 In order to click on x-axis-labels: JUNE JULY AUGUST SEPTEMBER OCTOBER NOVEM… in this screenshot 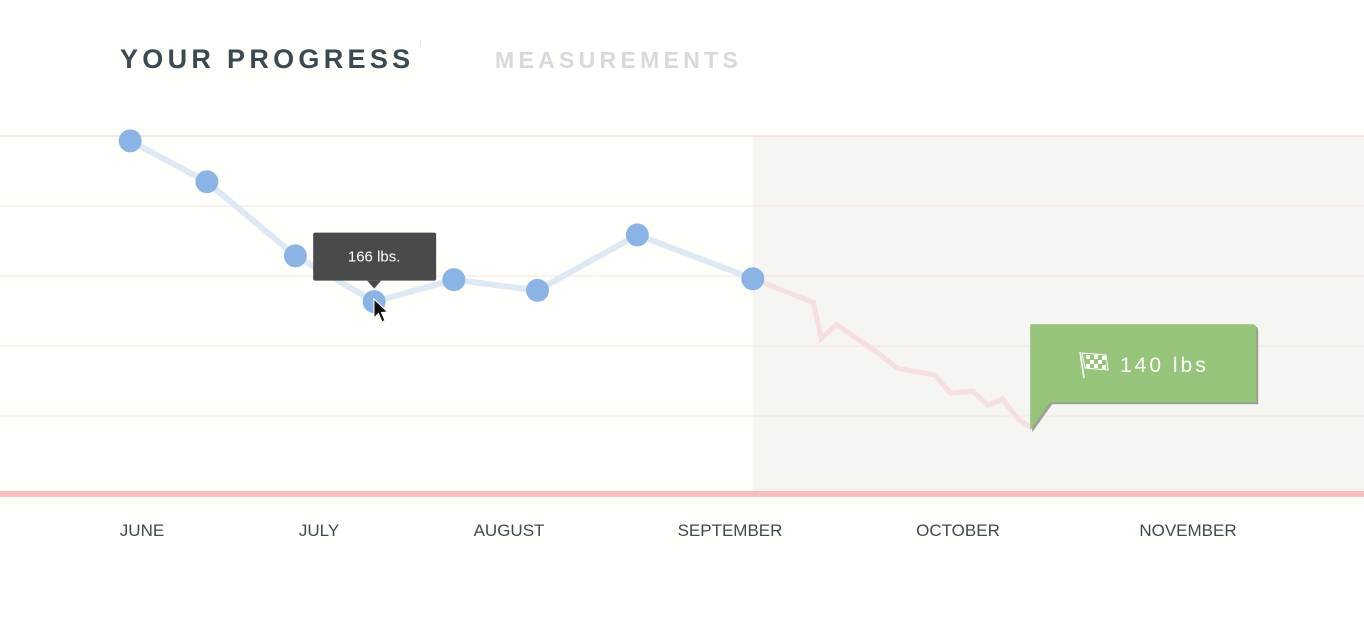, I will do `click(678, 530)`.